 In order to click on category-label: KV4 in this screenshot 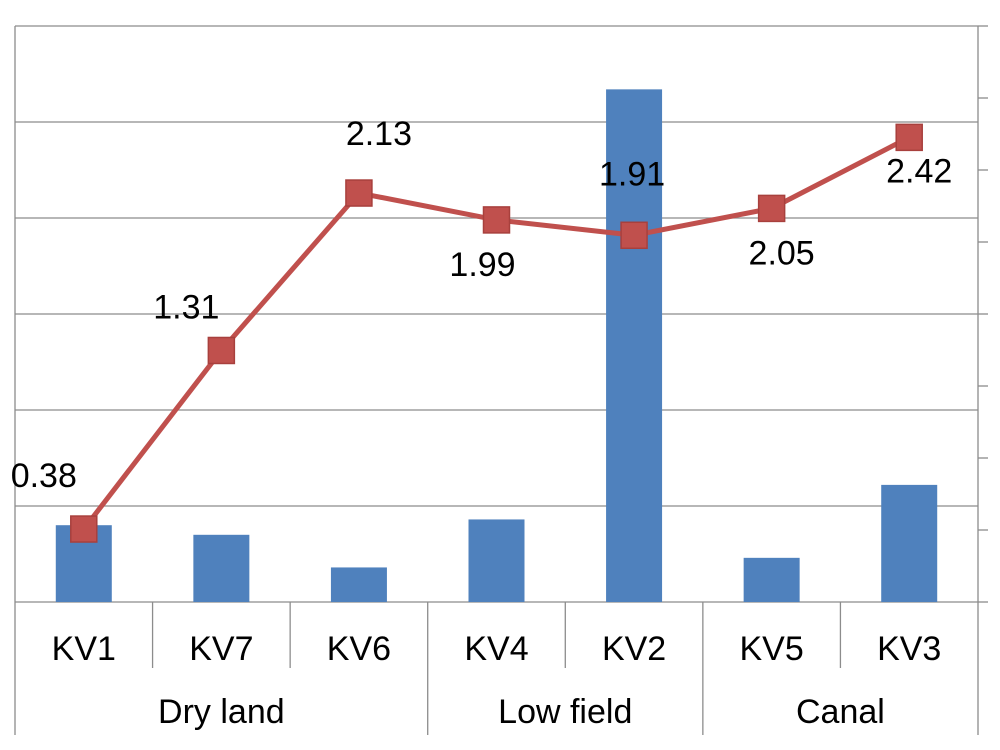, I will do `click(496, 649)`.